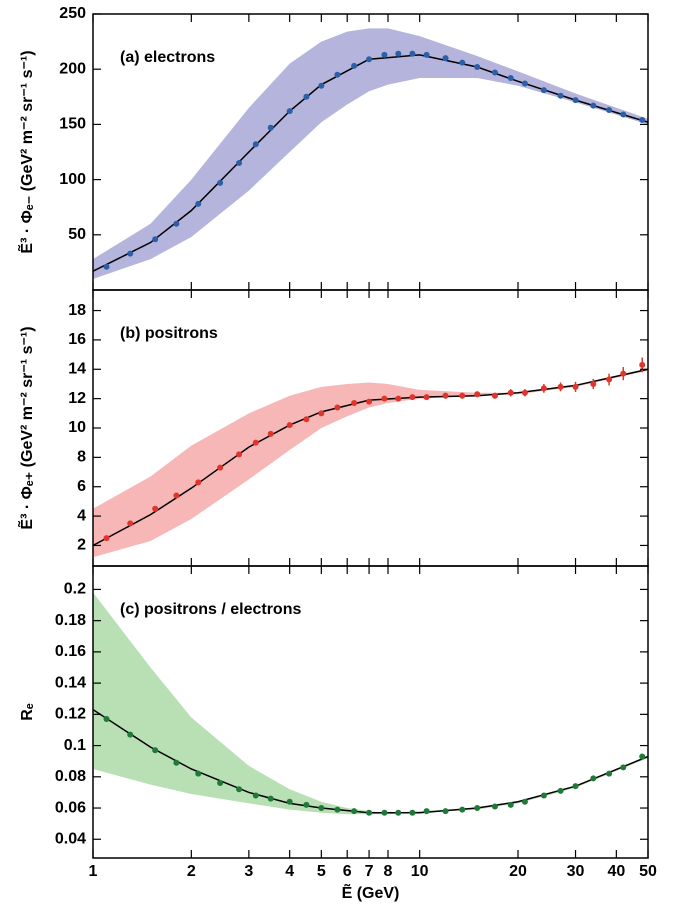  I want to click on x-tick-label: 5, so click(321, 871).